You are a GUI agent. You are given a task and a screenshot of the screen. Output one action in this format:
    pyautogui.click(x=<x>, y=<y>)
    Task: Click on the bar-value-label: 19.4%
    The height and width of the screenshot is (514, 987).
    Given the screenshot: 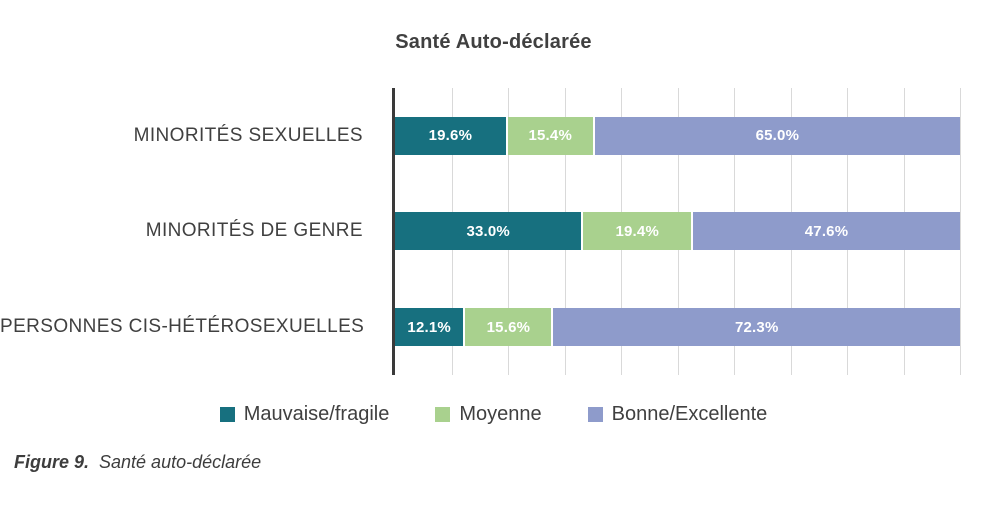 What is the action you would take?
    pyautogui.click(x=637, y=231)
    